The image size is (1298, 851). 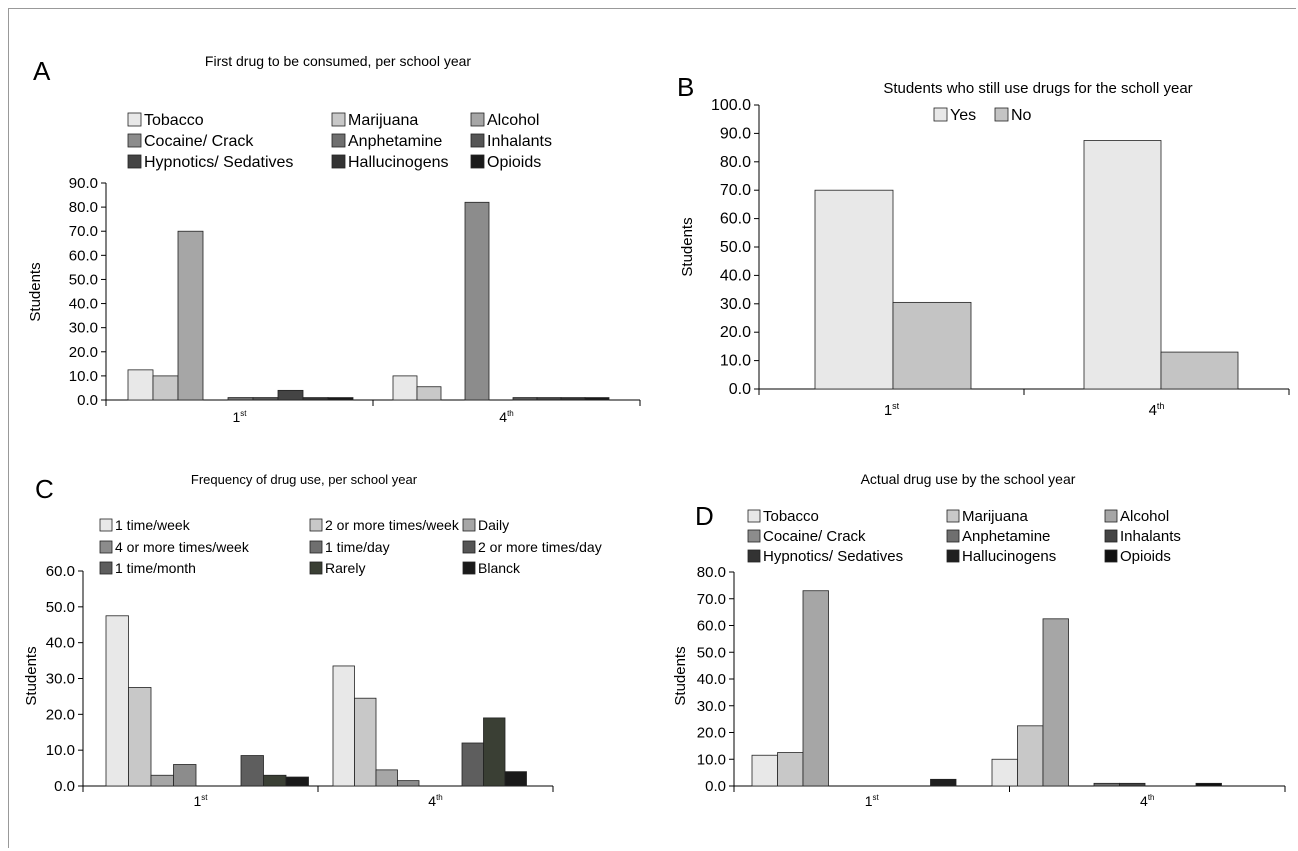 I want to click on legend-label: Alcohol, so click(x=513, y=120).